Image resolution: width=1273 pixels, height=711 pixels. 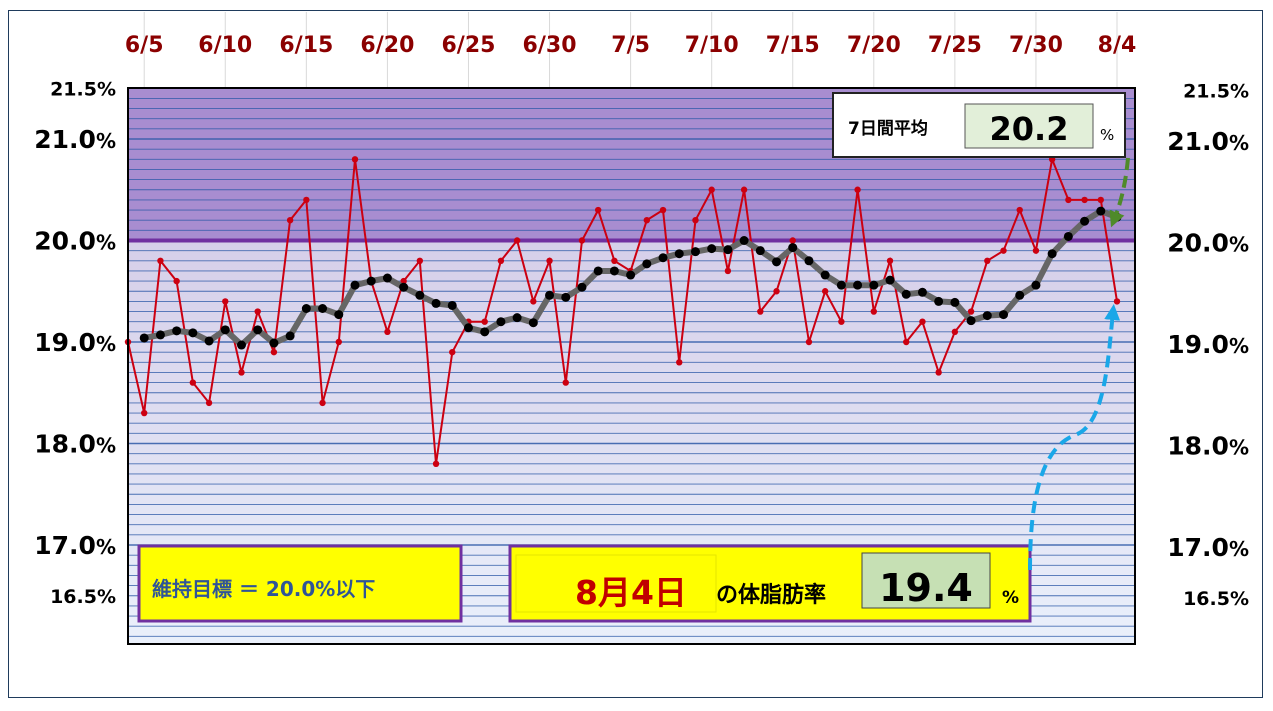 What do you see at coordinates (1208, 547) in the screenshot?
I see `y-tick-label-right: 17.0%` at bounding box center [1208, 547].